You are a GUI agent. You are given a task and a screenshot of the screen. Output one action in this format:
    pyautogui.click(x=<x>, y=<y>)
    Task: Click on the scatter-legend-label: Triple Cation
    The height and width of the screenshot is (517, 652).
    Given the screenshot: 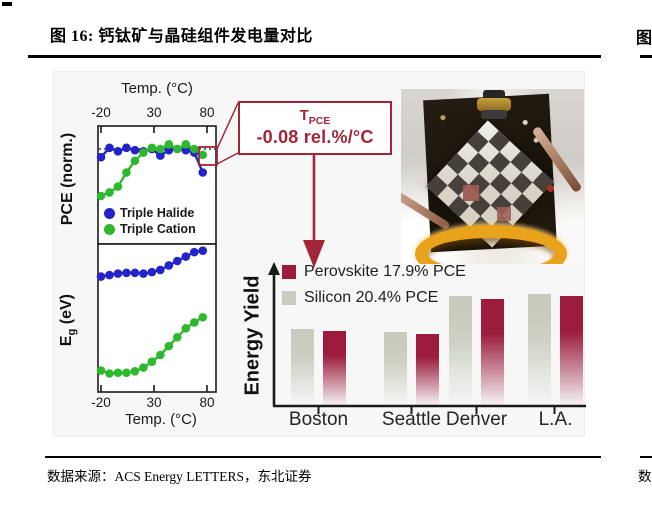 What is the action you would take?
    pyautogui.click(x=158, y=229)
    